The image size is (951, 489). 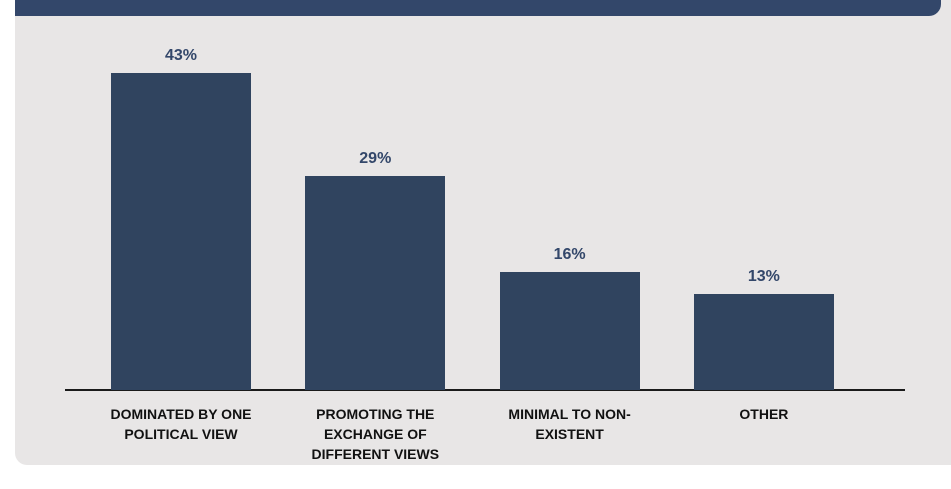 What do you see at coordinates (181, 424) in the screenshot?
I see `x-tick-label: DOMINATED BY ONE POLITICAL VIEW` at bounding box center [181, 424].